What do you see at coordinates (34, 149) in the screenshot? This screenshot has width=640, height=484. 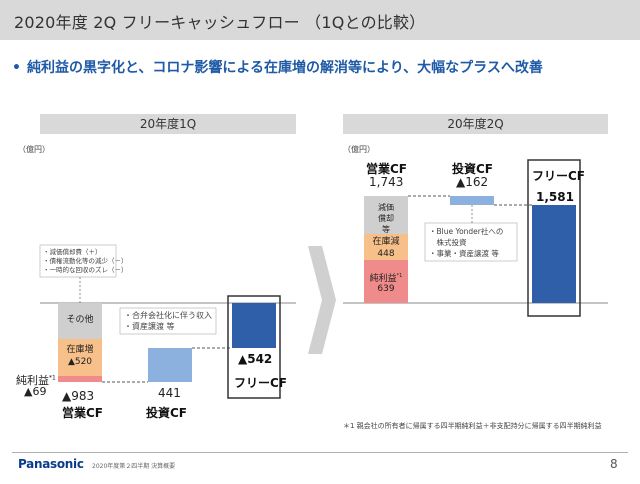 I see `q1-unit-label: （億円）` at bounding box center [34, 149].